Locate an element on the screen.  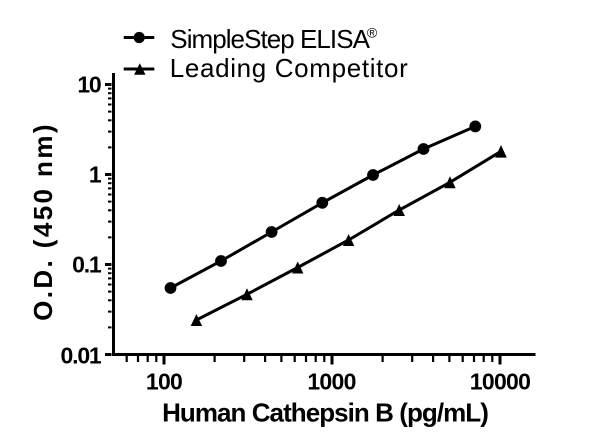
svg-text: O.D. (450 nm) is located at coordinates (43, 221).